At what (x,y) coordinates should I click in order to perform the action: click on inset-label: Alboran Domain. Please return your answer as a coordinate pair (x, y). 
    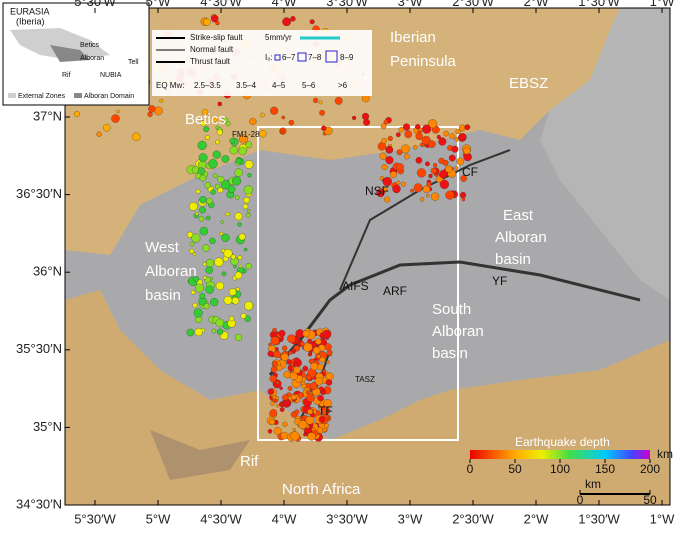
    Looking at the image, I should click on (109, 96).